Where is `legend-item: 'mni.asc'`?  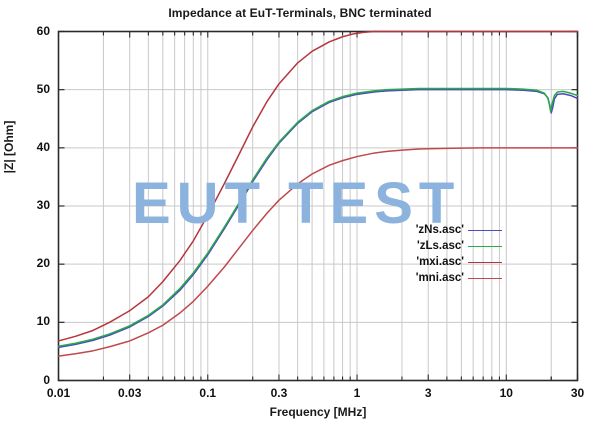 legend-item: 'mni.asc' is located at coordinates (427, 278).